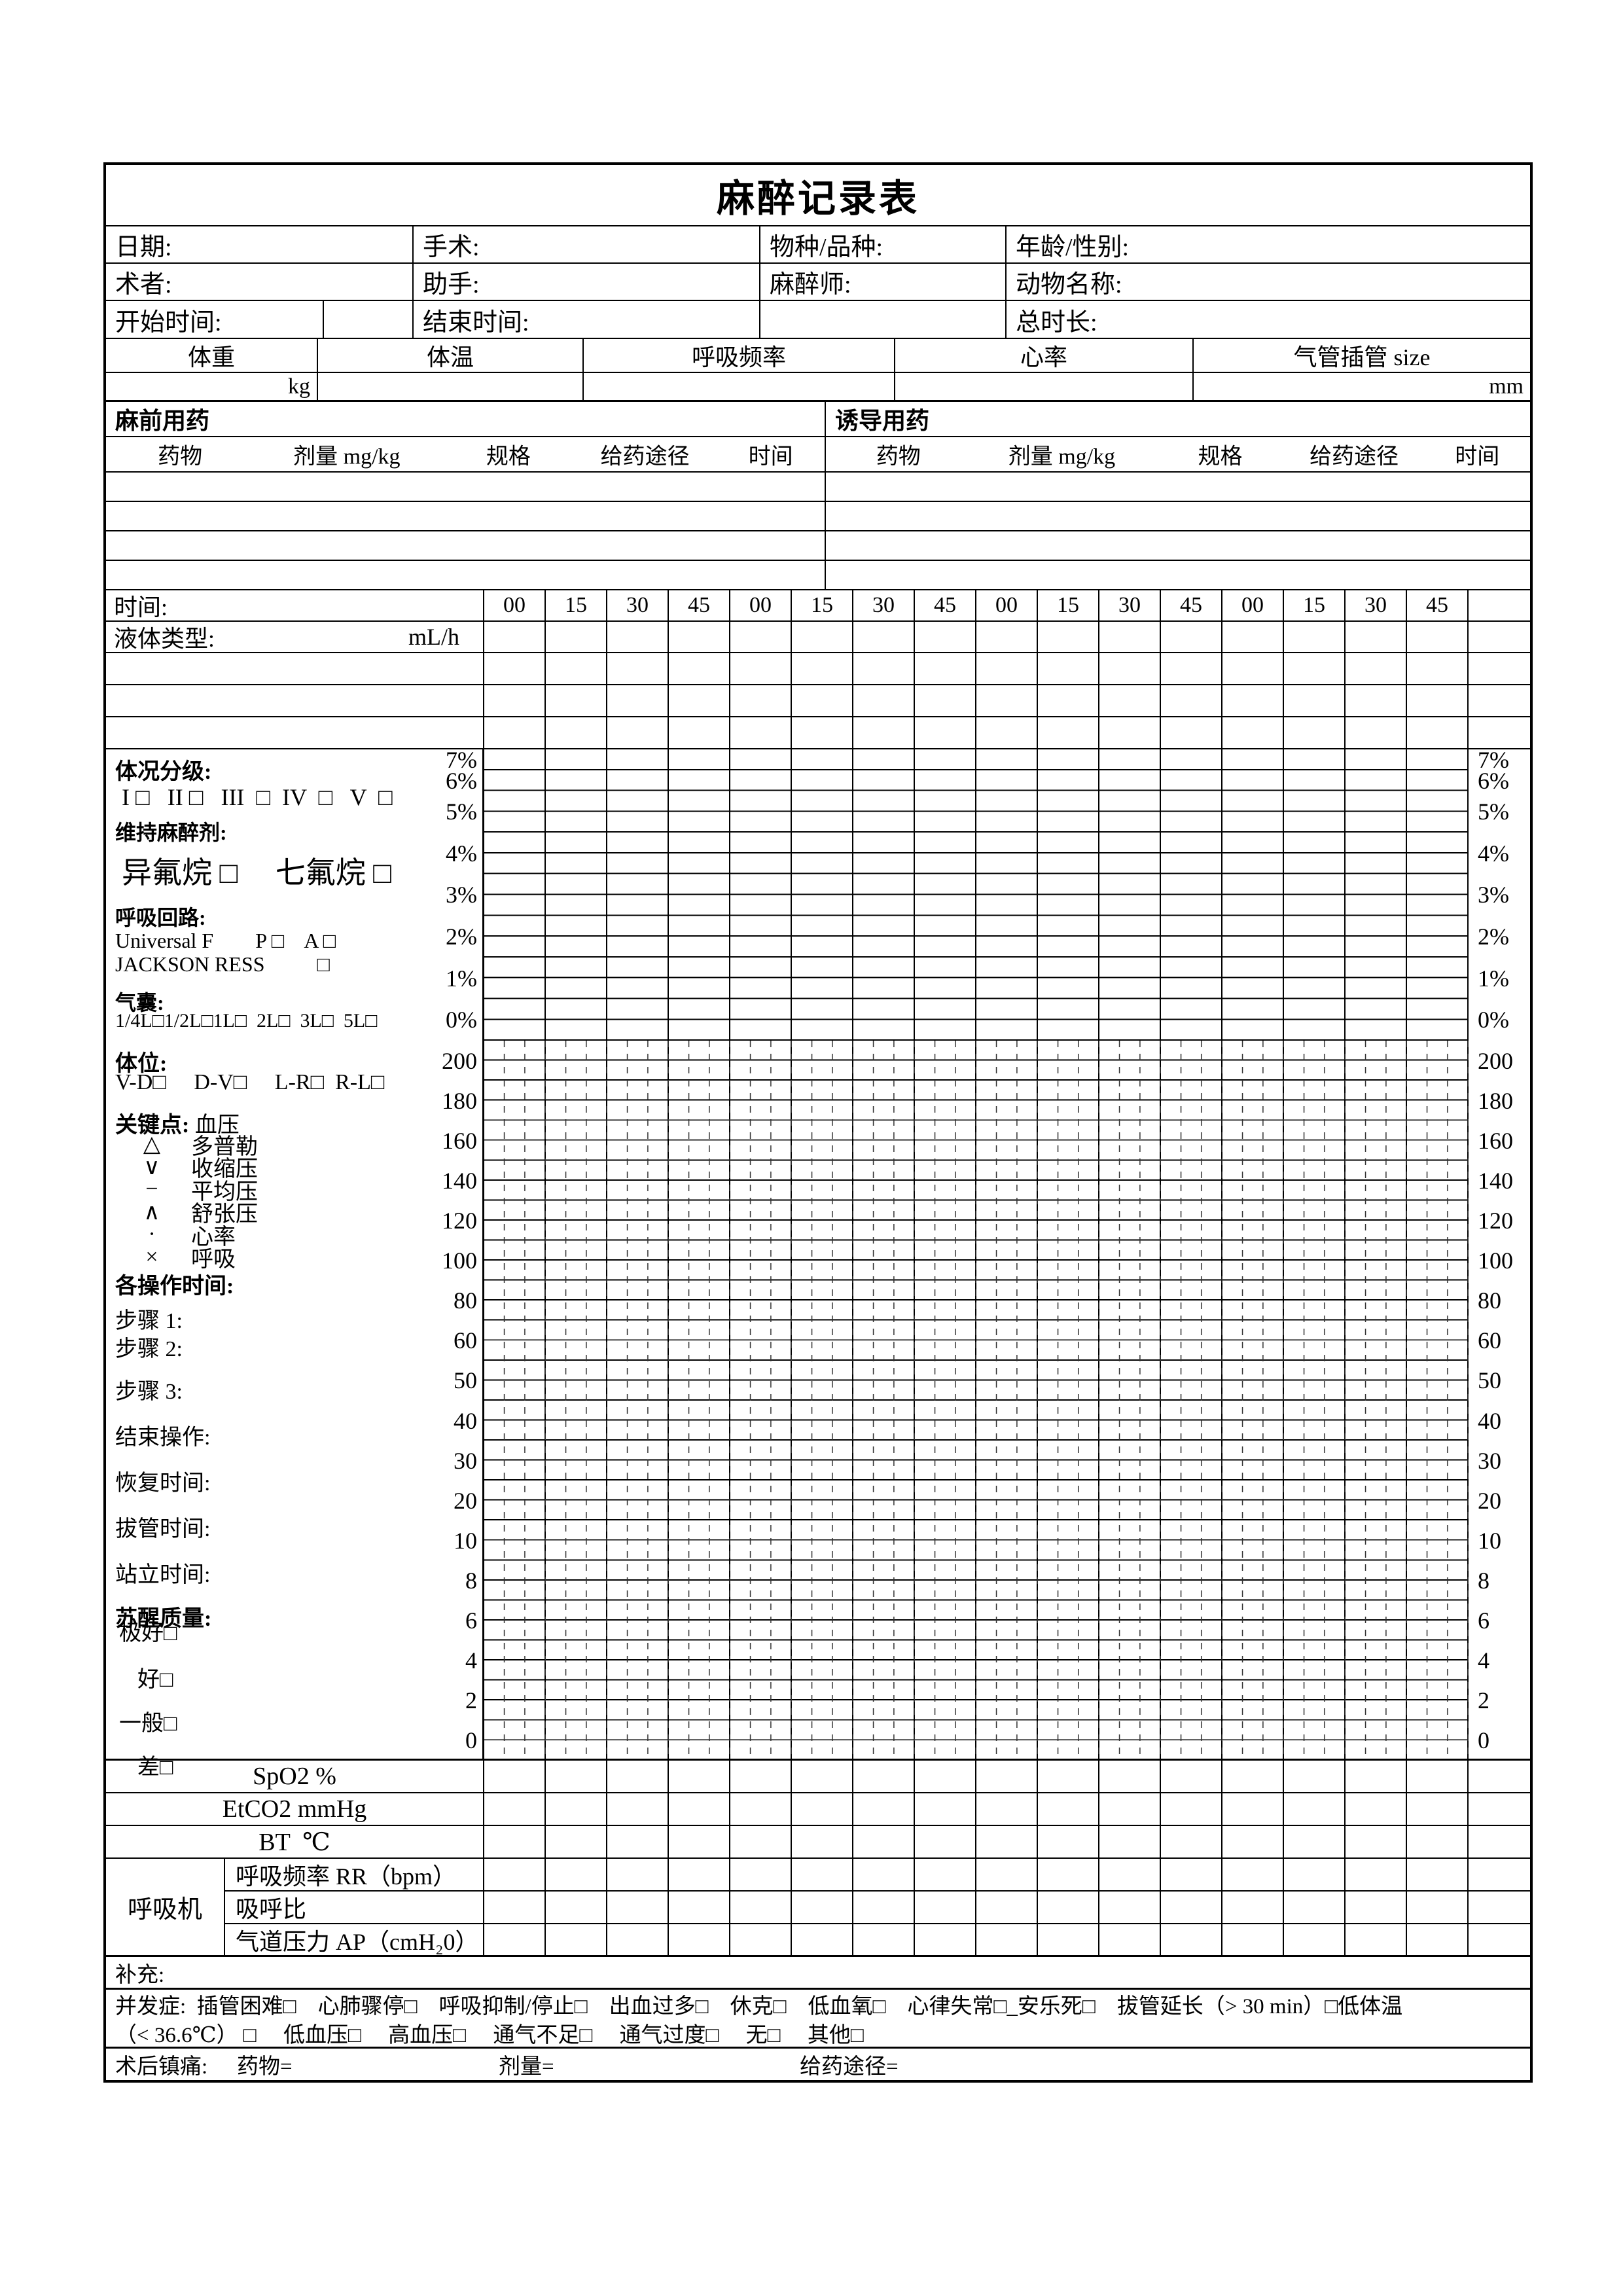 This screenshot has width=1623, height=2296. I want to click on legend-symbol: ×, so click(151, 1256).